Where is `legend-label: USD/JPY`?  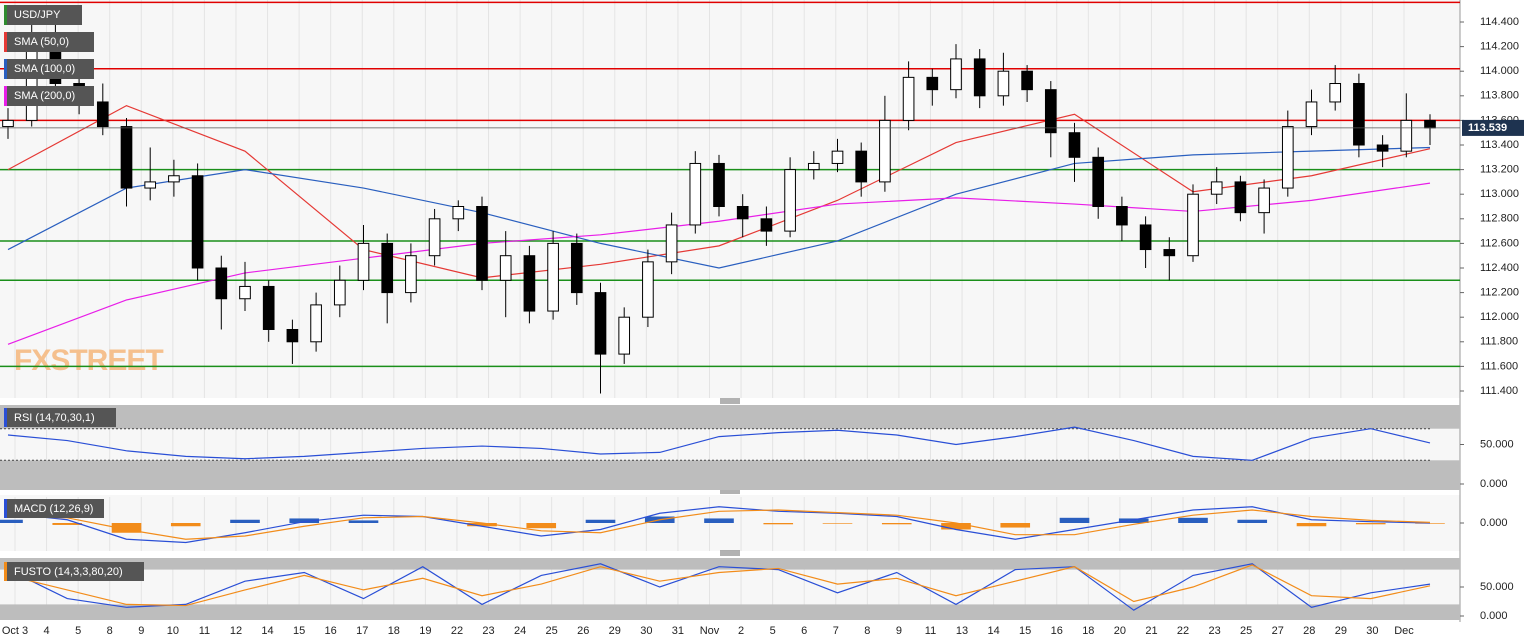 legend-label: USD/JPY is located at coordinates (37, 15).